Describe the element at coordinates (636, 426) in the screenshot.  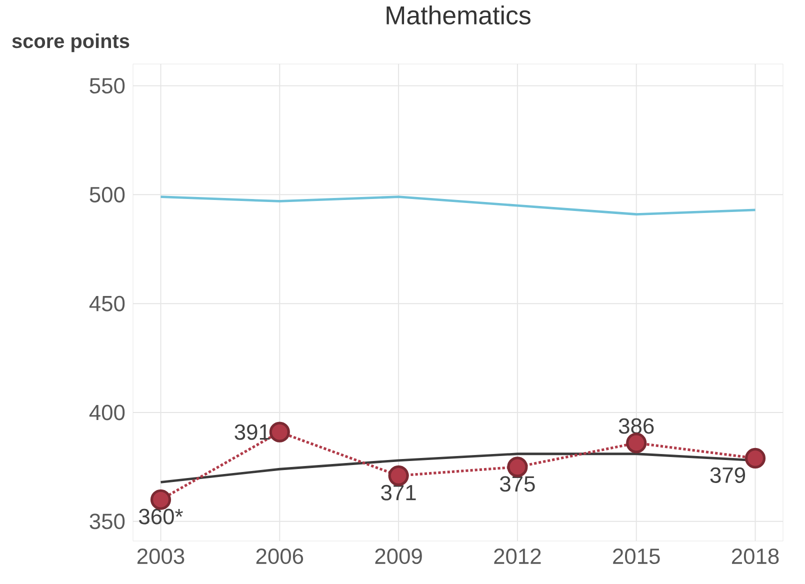
I see `data-label: 386` at that location.